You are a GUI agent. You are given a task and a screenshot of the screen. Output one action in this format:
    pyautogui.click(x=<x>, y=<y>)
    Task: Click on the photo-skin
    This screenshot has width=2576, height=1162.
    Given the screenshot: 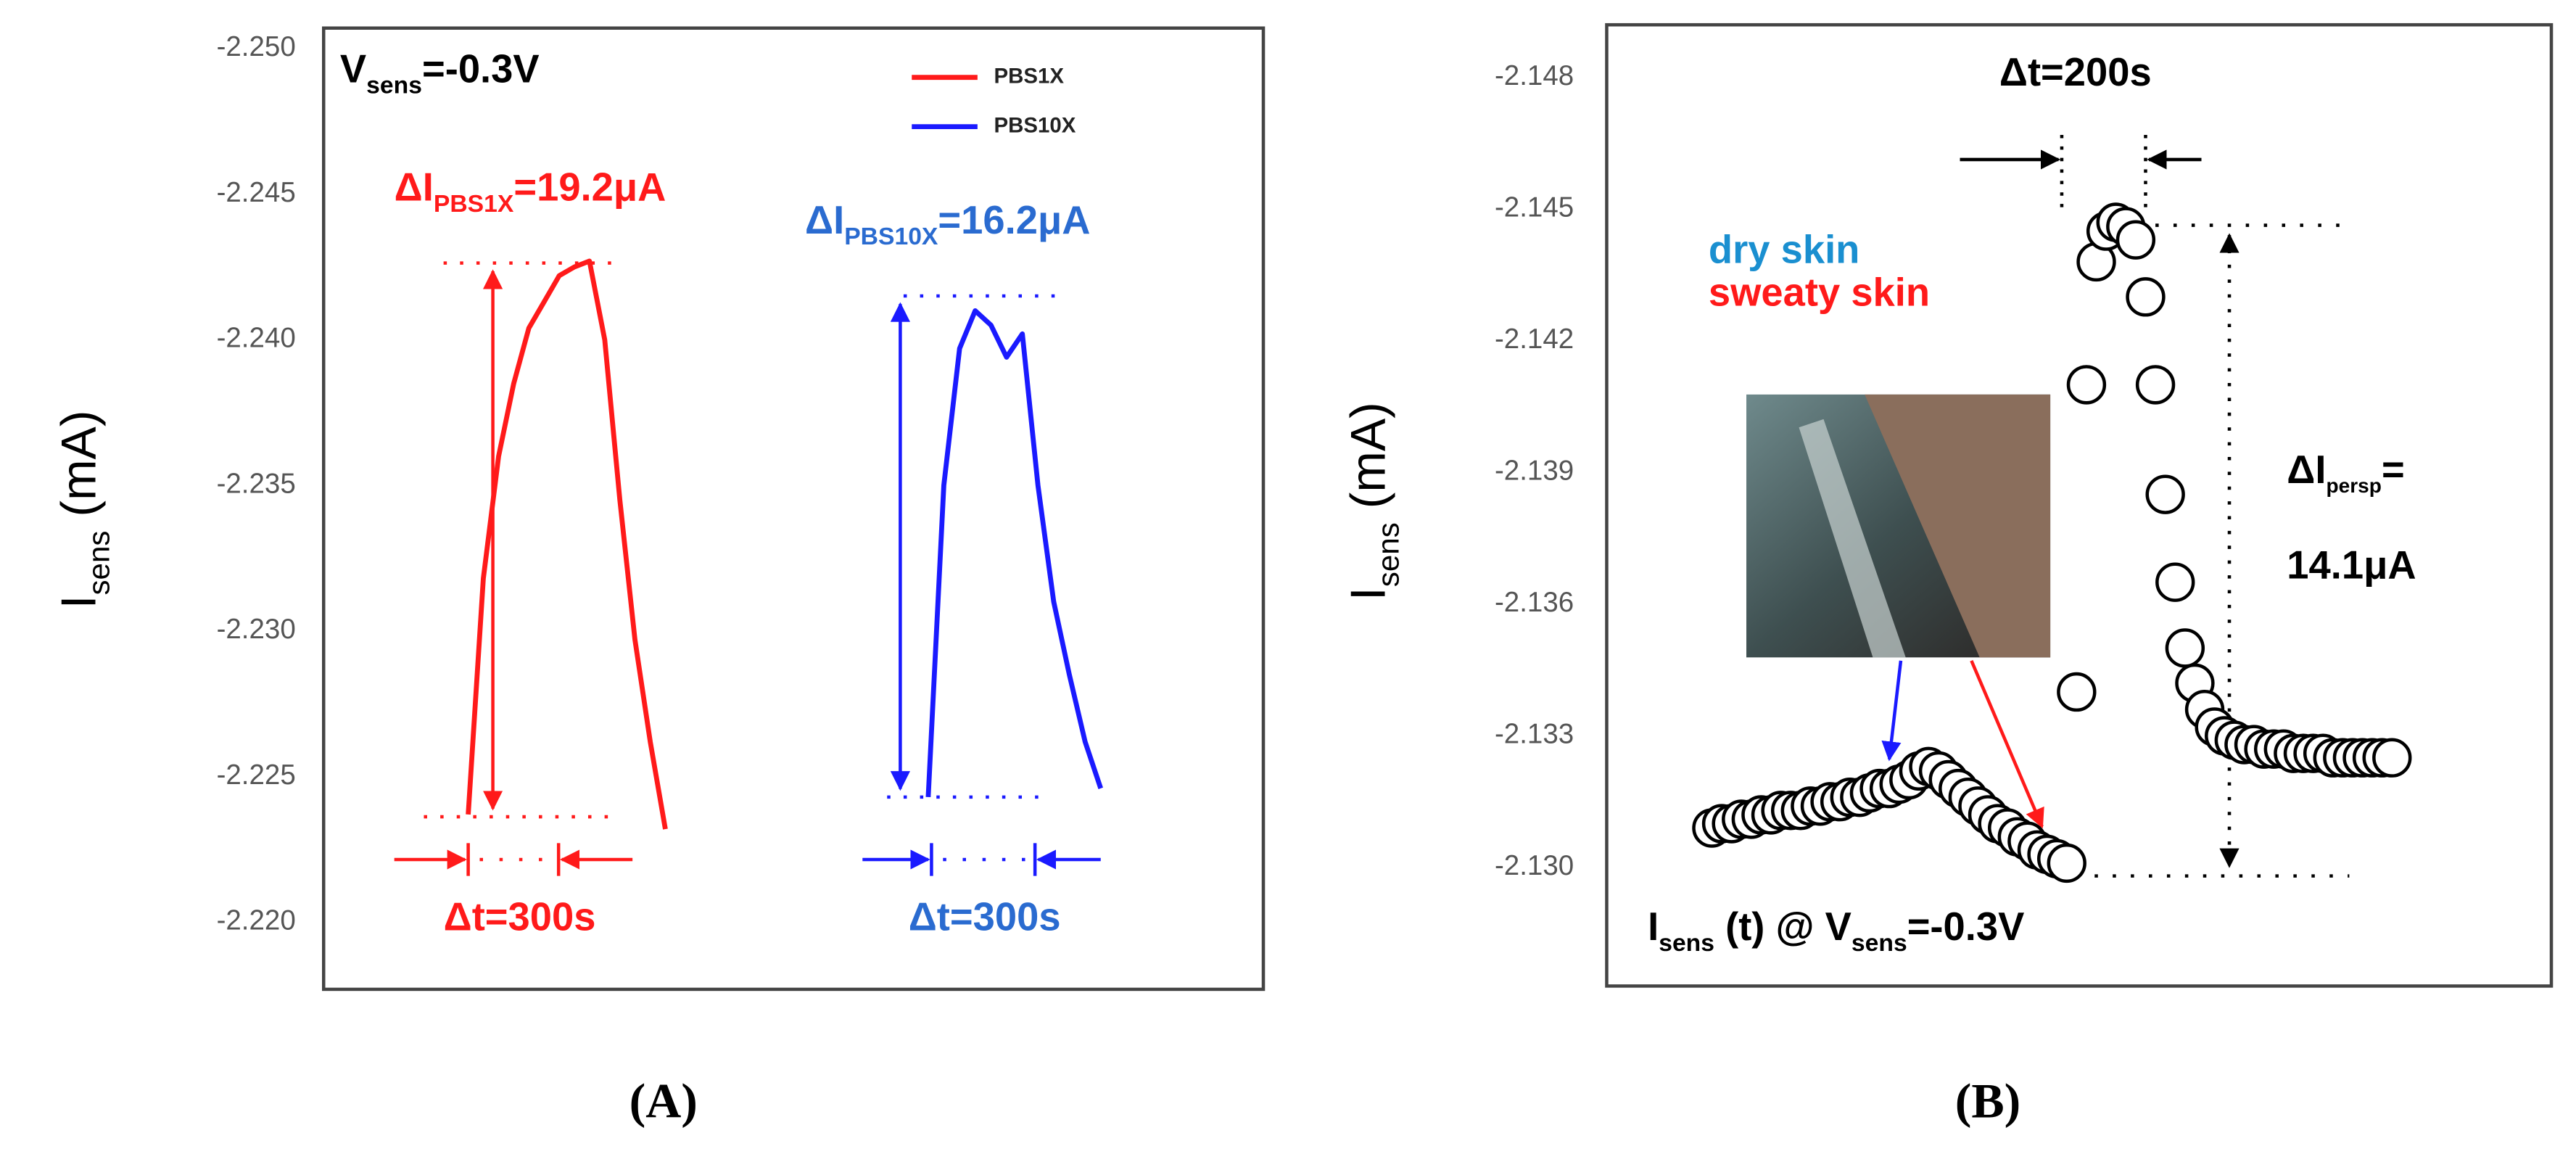 What is the action you would take?
    pyautogui.click(x=1958, y=526)
    